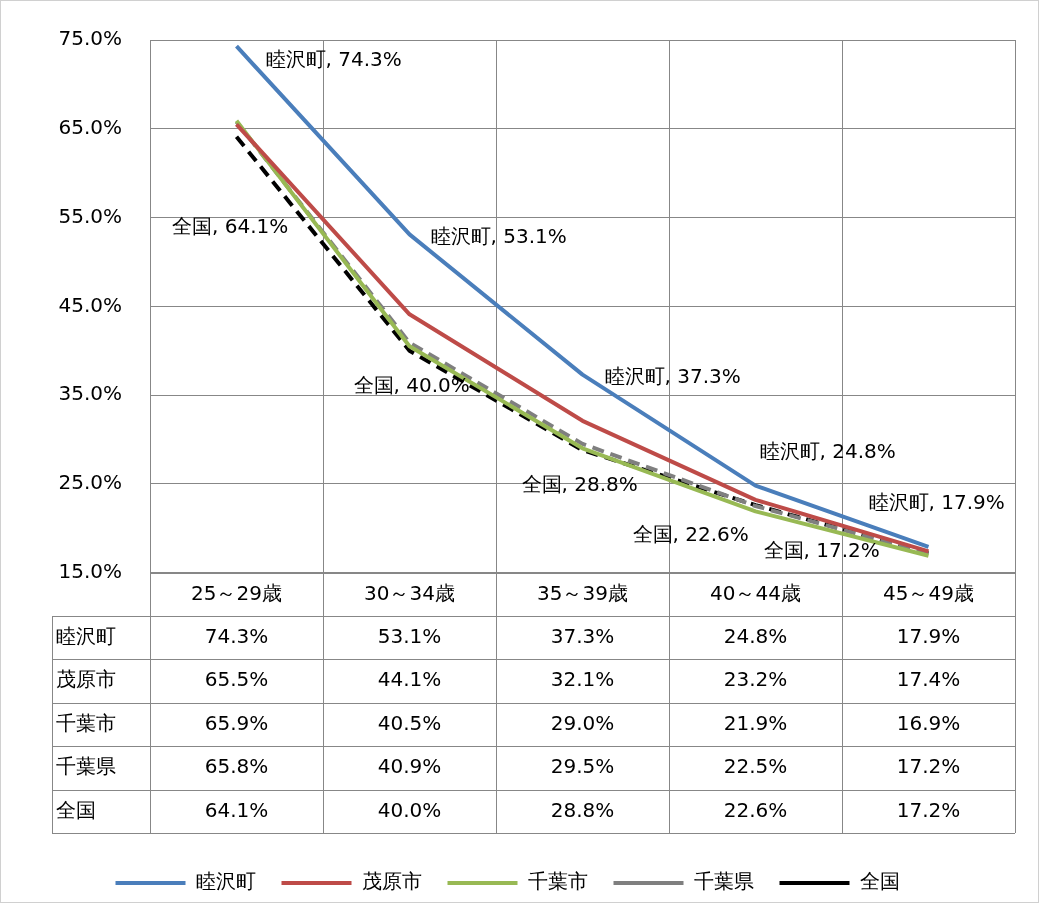 The image size is (1039, 903). Describe the element at coordinates (409, 809) in the screenshot. I see `data-label: 40.0%` at that location.